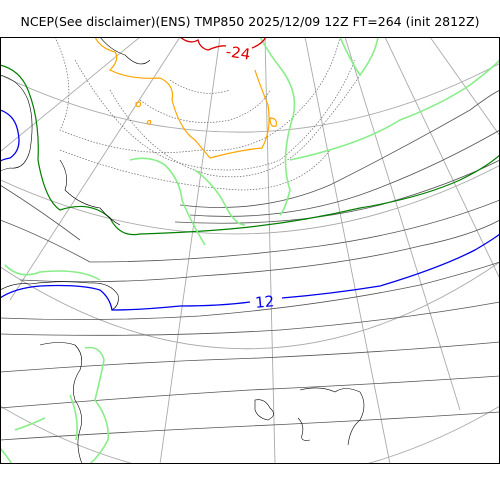  I want to click on isotherm-orange, so click(182, 98).